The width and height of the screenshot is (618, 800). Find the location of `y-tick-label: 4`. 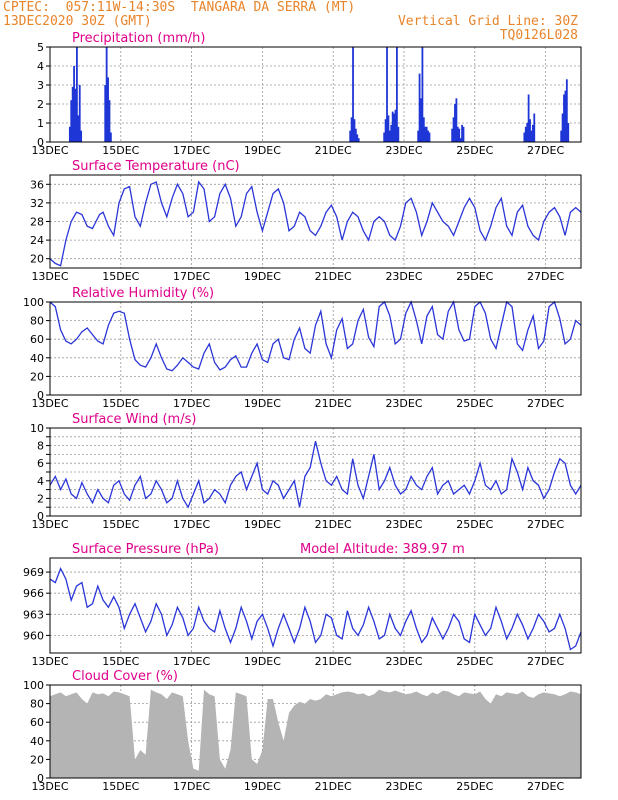

y-tick-label: 4 is located at coordinates (40, 481).